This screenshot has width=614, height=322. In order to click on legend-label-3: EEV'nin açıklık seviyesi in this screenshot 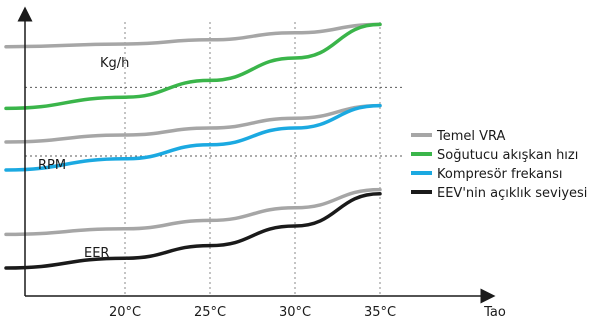, I will do `click(512, 193)`.